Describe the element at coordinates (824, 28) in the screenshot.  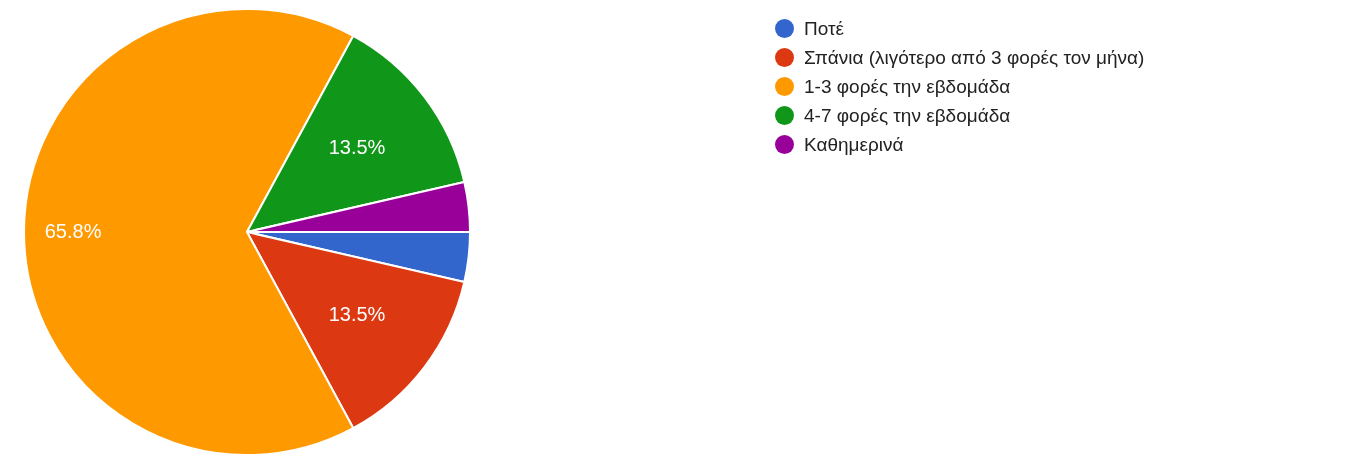
I see `legend-label: Ποτέ` at that location.